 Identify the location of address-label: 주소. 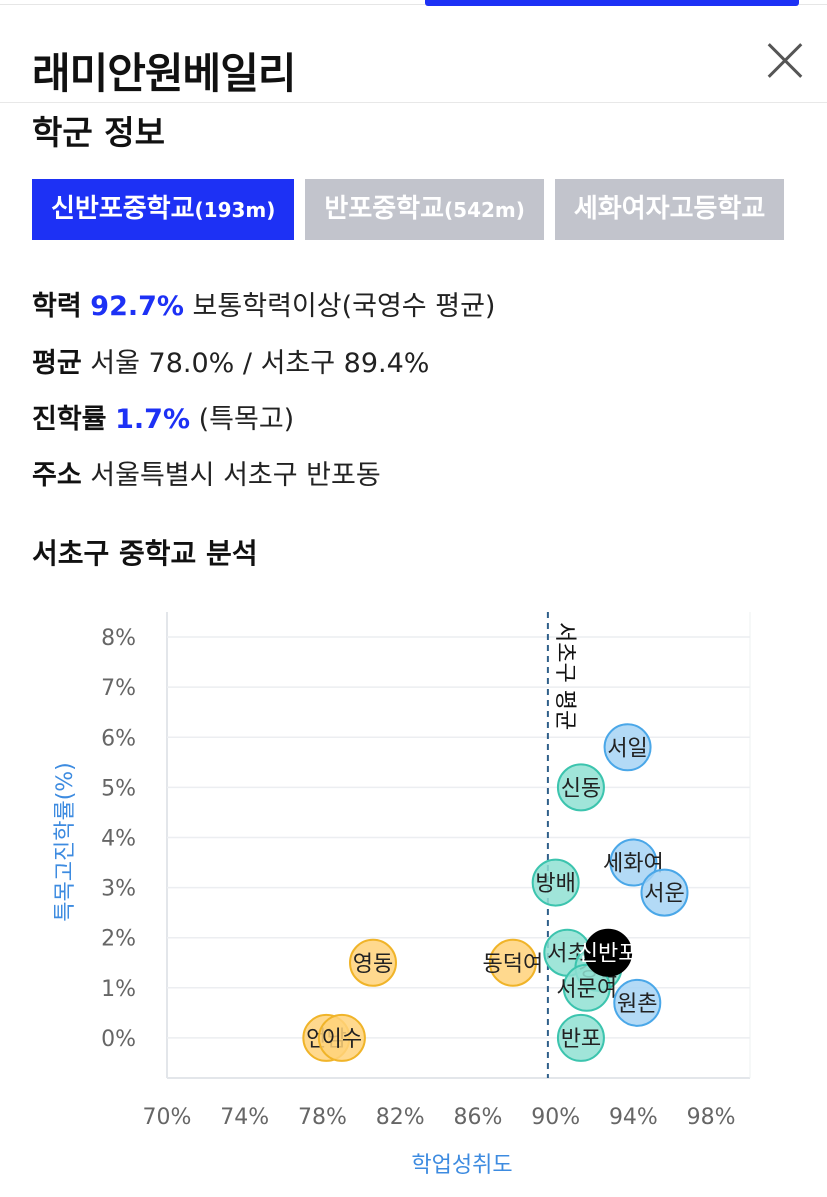
(57, 475).